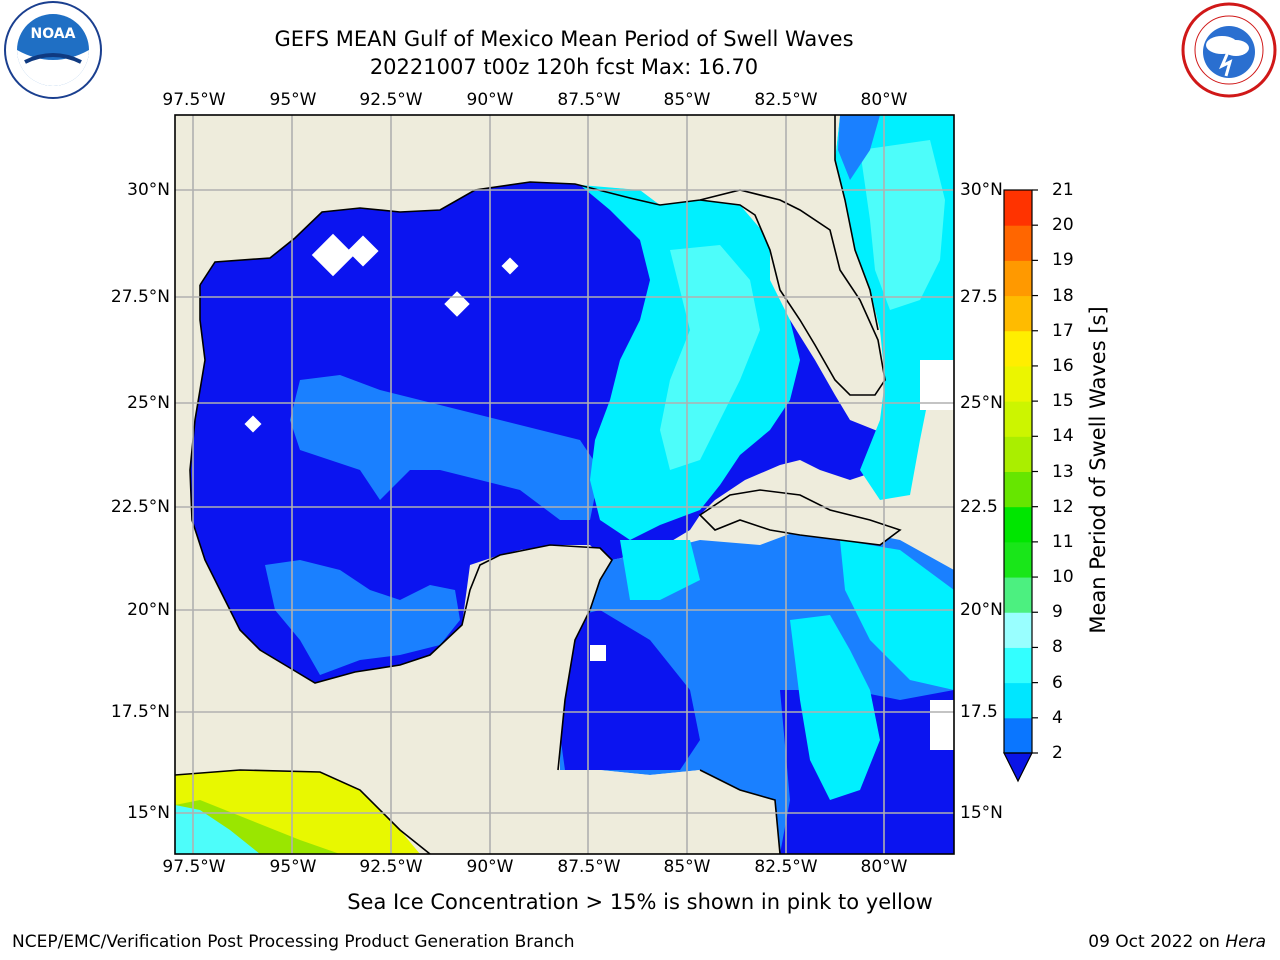  I want to click on colorbar-tick-label: 21, so click(1063, 190).